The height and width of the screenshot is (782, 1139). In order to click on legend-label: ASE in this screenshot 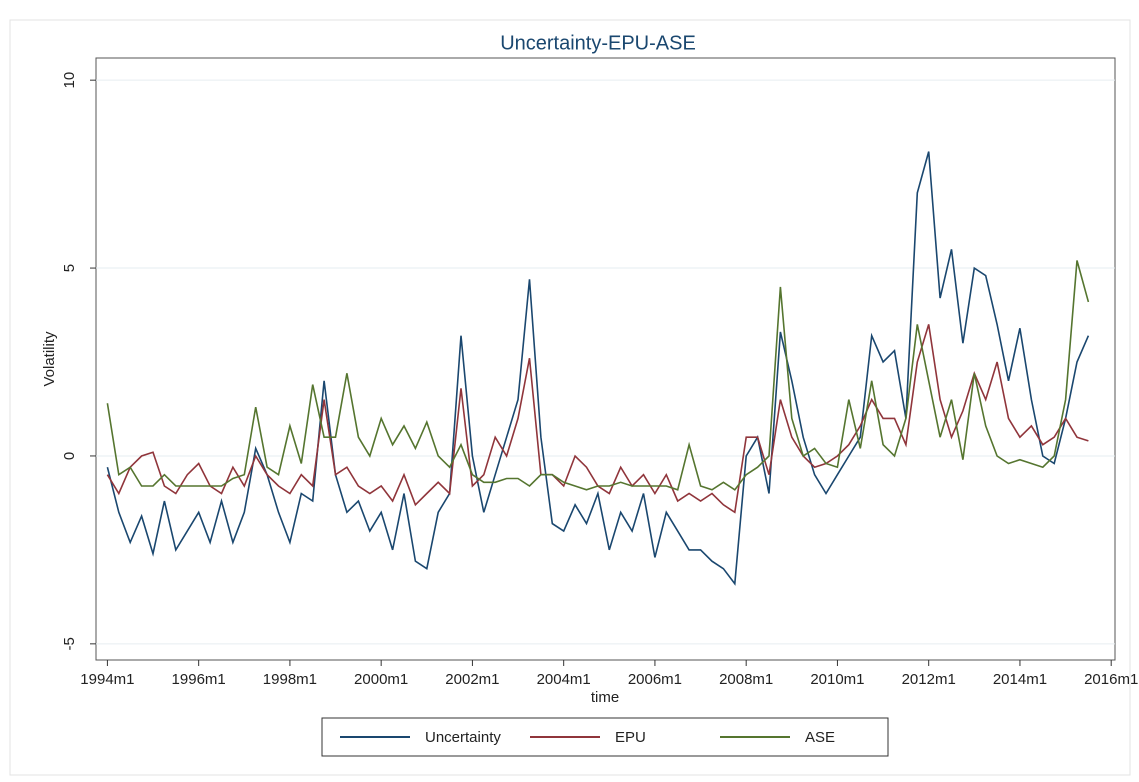, I will do `click(820, 737)`.